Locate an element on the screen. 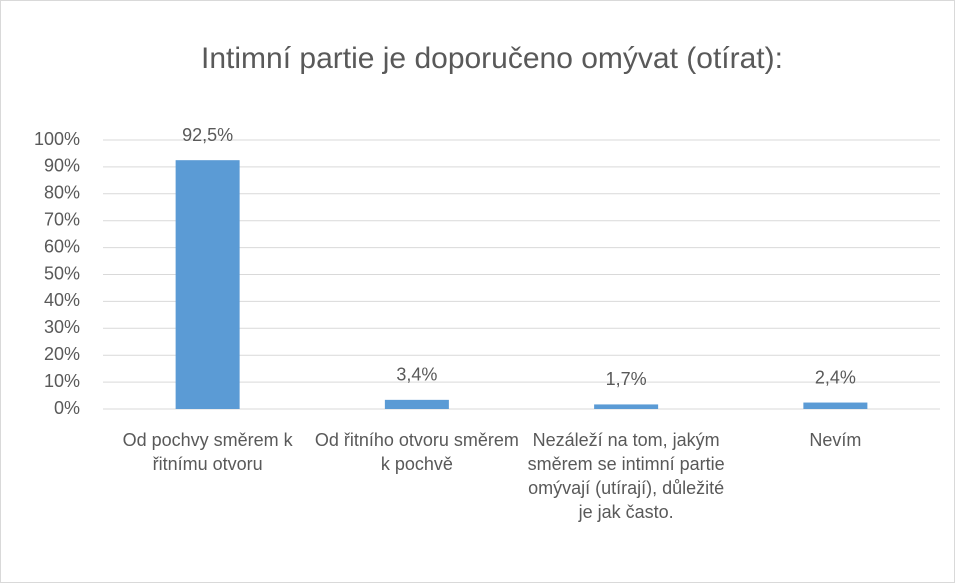 This screenshot has width=955, height=583. data-label: 92,5% is located at coordinates (207, 135).